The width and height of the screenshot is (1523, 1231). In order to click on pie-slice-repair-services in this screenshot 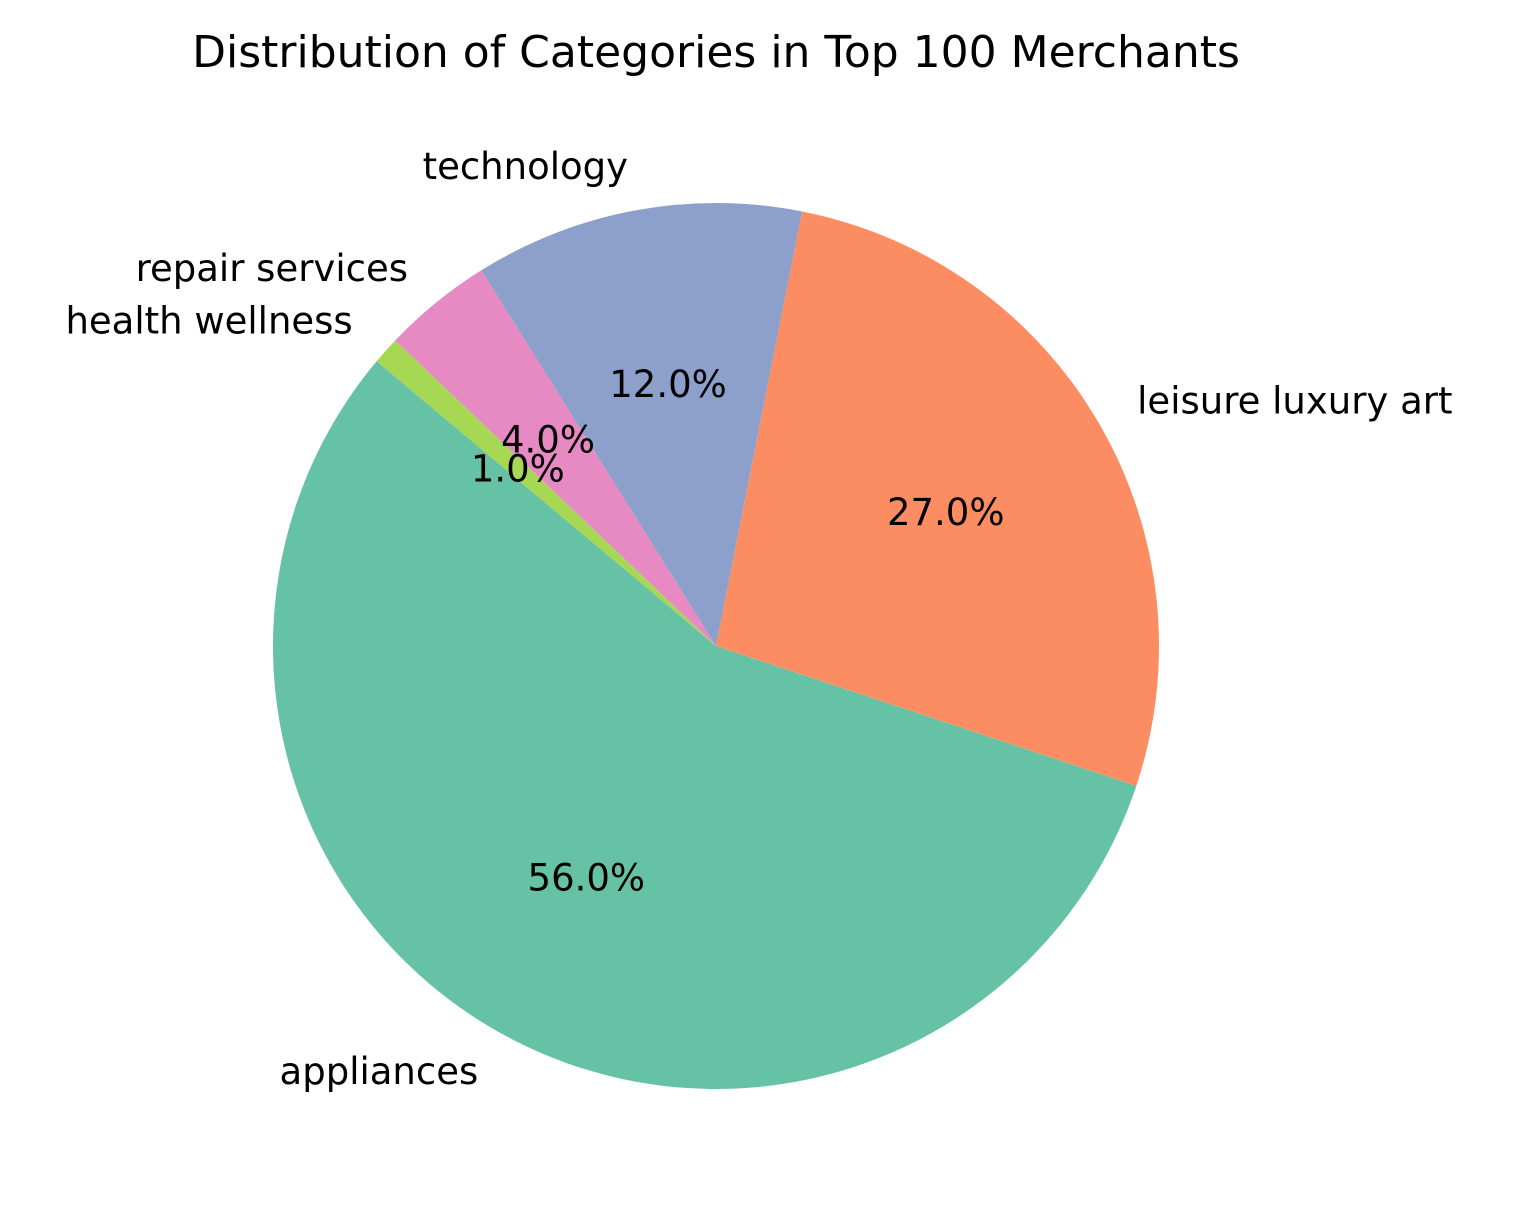, I will do `click(555, 458)`.